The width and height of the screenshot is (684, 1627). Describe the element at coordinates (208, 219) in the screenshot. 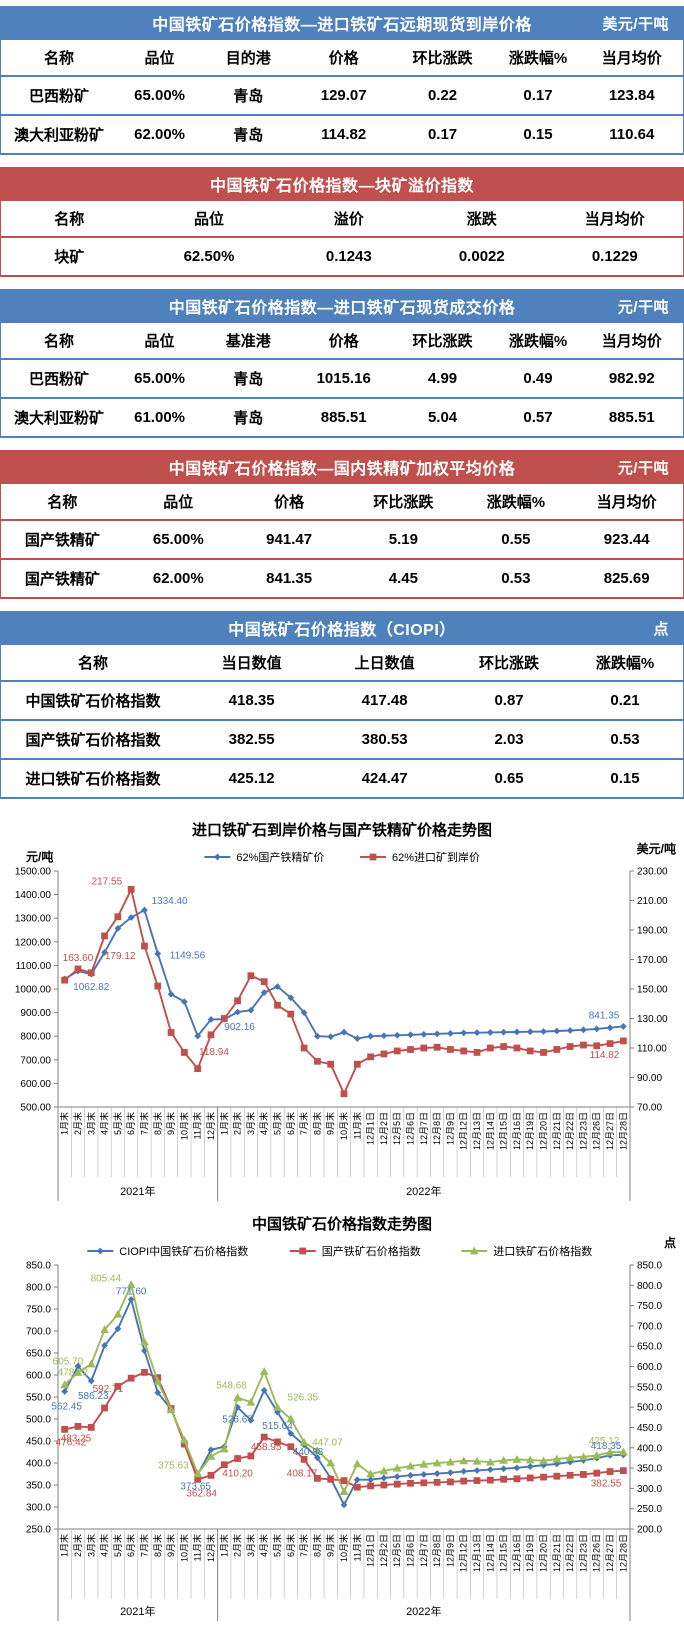

I see `table-header-cell: 品位` at that location.